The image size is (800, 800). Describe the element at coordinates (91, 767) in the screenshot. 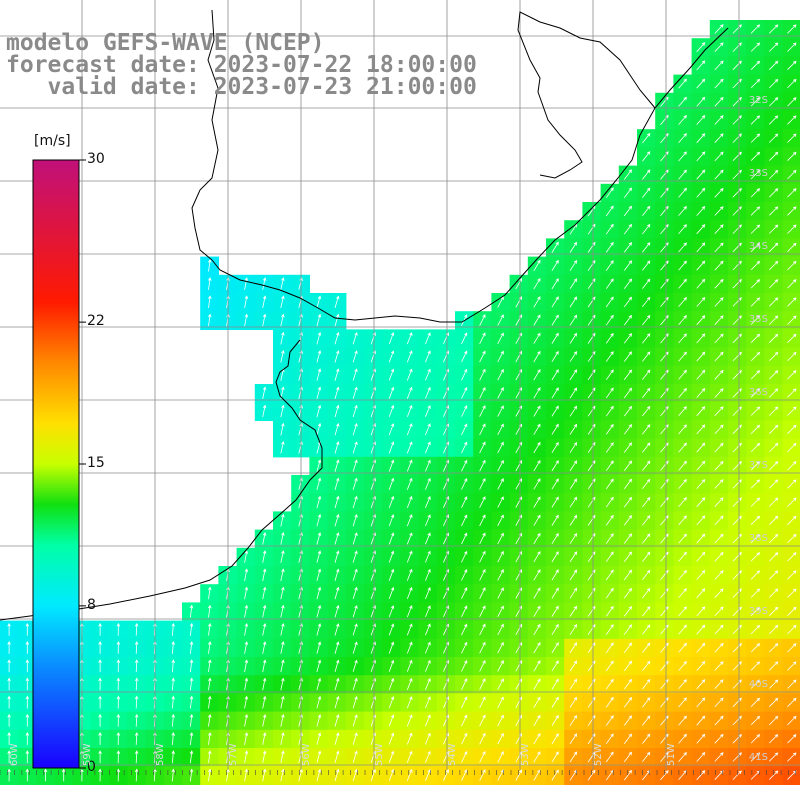

I see `colorbar-tick-label: 0` at that location.